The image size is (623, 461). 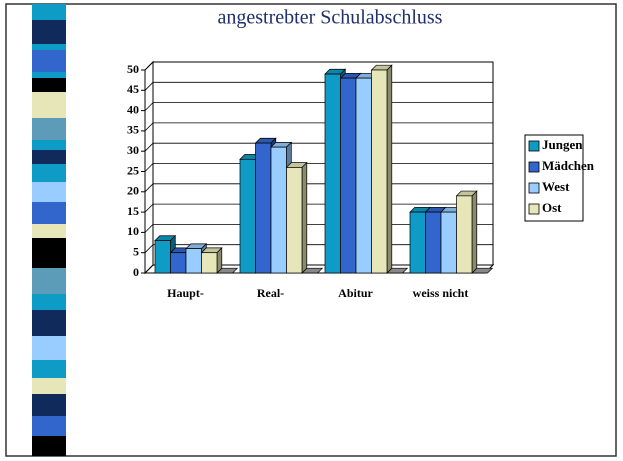 What do you see at coordinates (270, 293) in the screenshot?
I see `x-tick-label: Real-` at bounding box center [270, 293].